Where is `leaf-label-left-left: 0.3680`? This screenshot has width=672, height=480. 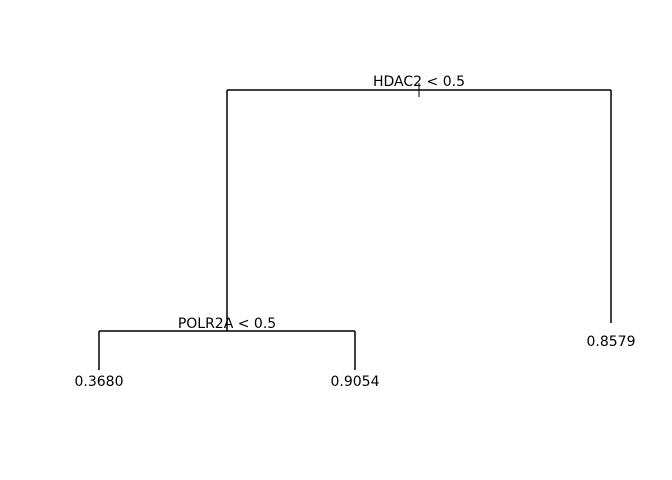
leaf-label-left-left: 0.3680 is located at coordinates (99, 382).